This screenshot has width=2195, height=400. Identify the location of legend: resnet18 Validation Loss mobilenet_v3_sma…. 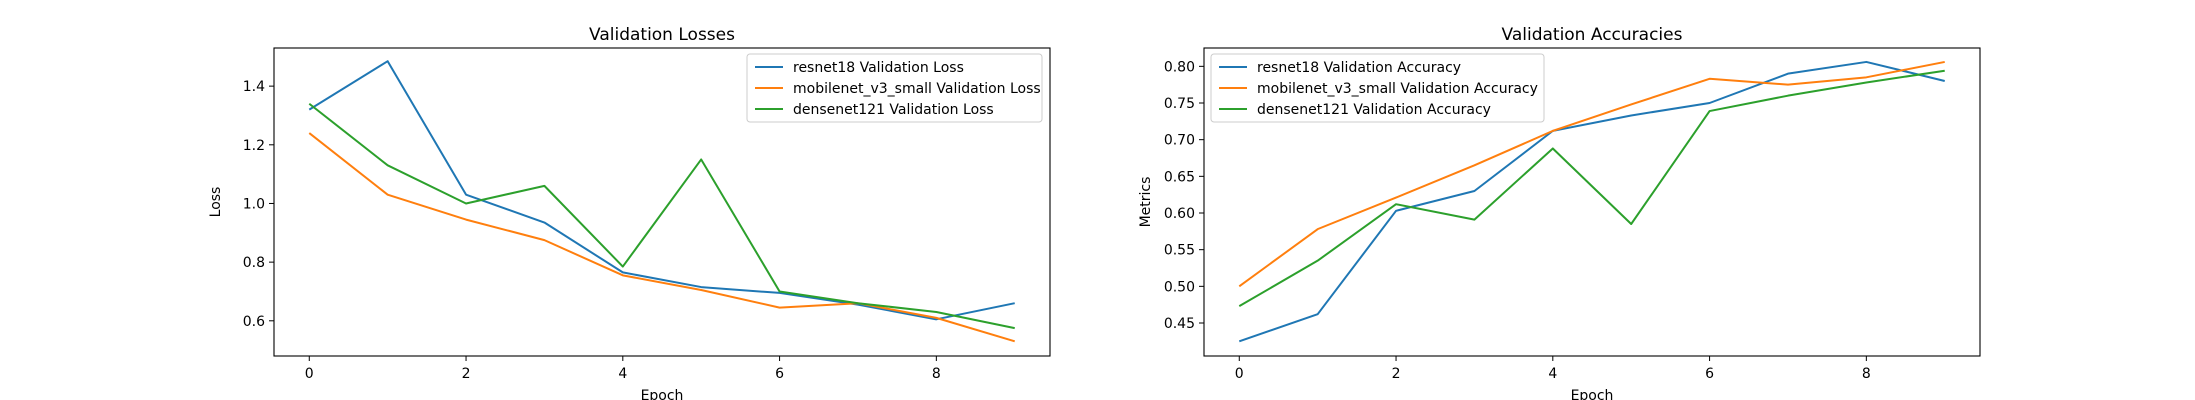
(894, 88).